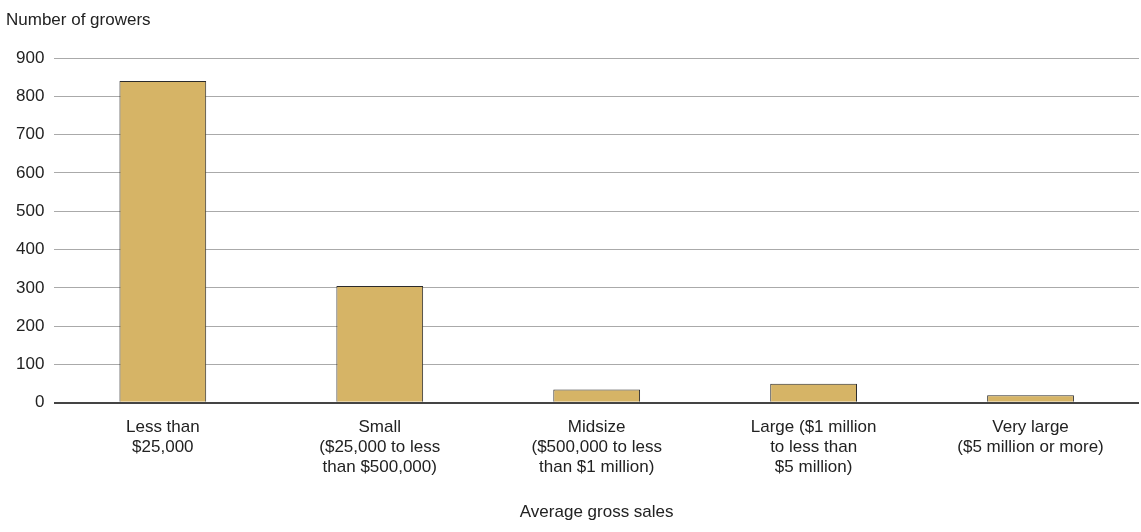 This screenshot has width=1141, height=532. What do you see at coordinates (596, 446) in the screenshot?
I see `x-tick-label: Midsize ($500,000 to less than $1 million)` at bounding box center [596, 446].